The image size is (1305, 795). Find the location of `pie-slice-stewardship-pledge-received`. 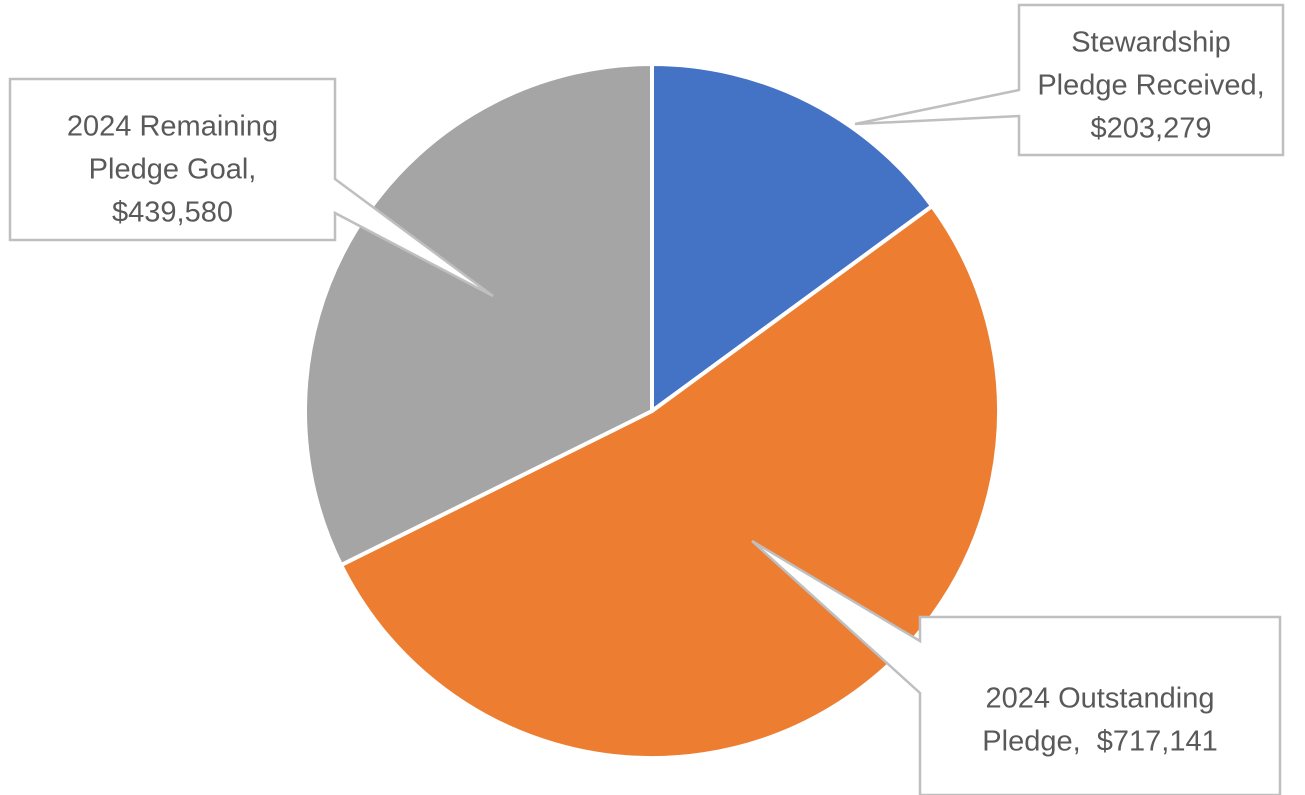

pie-slice-stewardship-pledge-received is located at coordinates (792, 237).